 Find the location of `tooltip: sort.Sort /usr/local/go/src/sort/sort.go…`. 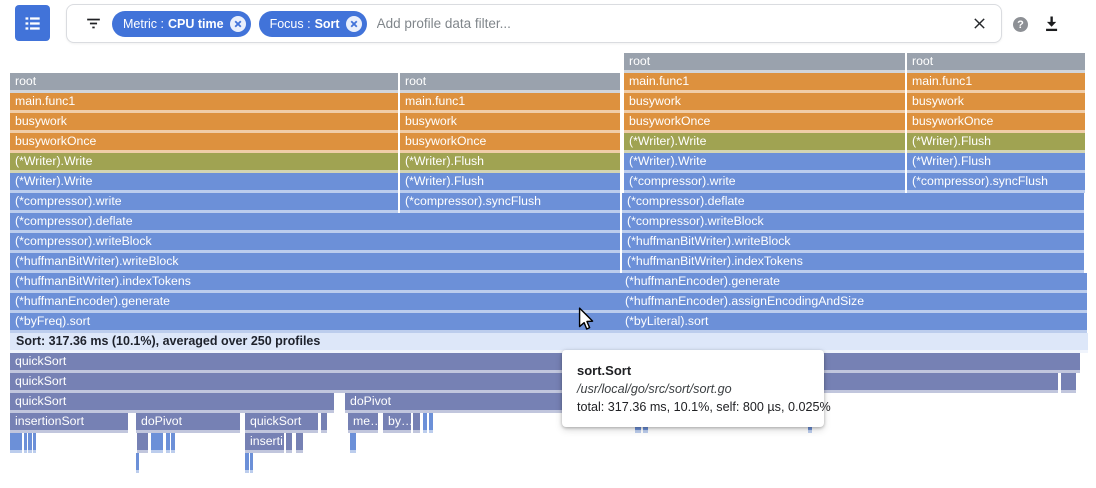

tooltip: sort.Sort /usr/local/go/src/sort/sort.go… is located at coordinates (696, 388).